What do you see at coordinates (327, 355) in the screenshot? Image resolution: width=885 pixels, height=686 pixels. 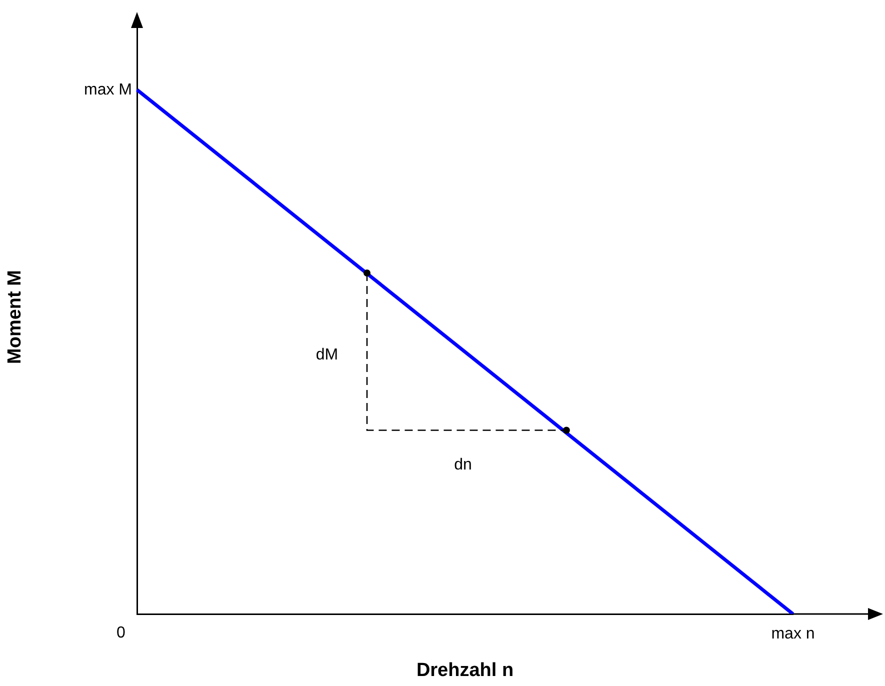 I see `annotation: dM` at bounding box center [327, 355].